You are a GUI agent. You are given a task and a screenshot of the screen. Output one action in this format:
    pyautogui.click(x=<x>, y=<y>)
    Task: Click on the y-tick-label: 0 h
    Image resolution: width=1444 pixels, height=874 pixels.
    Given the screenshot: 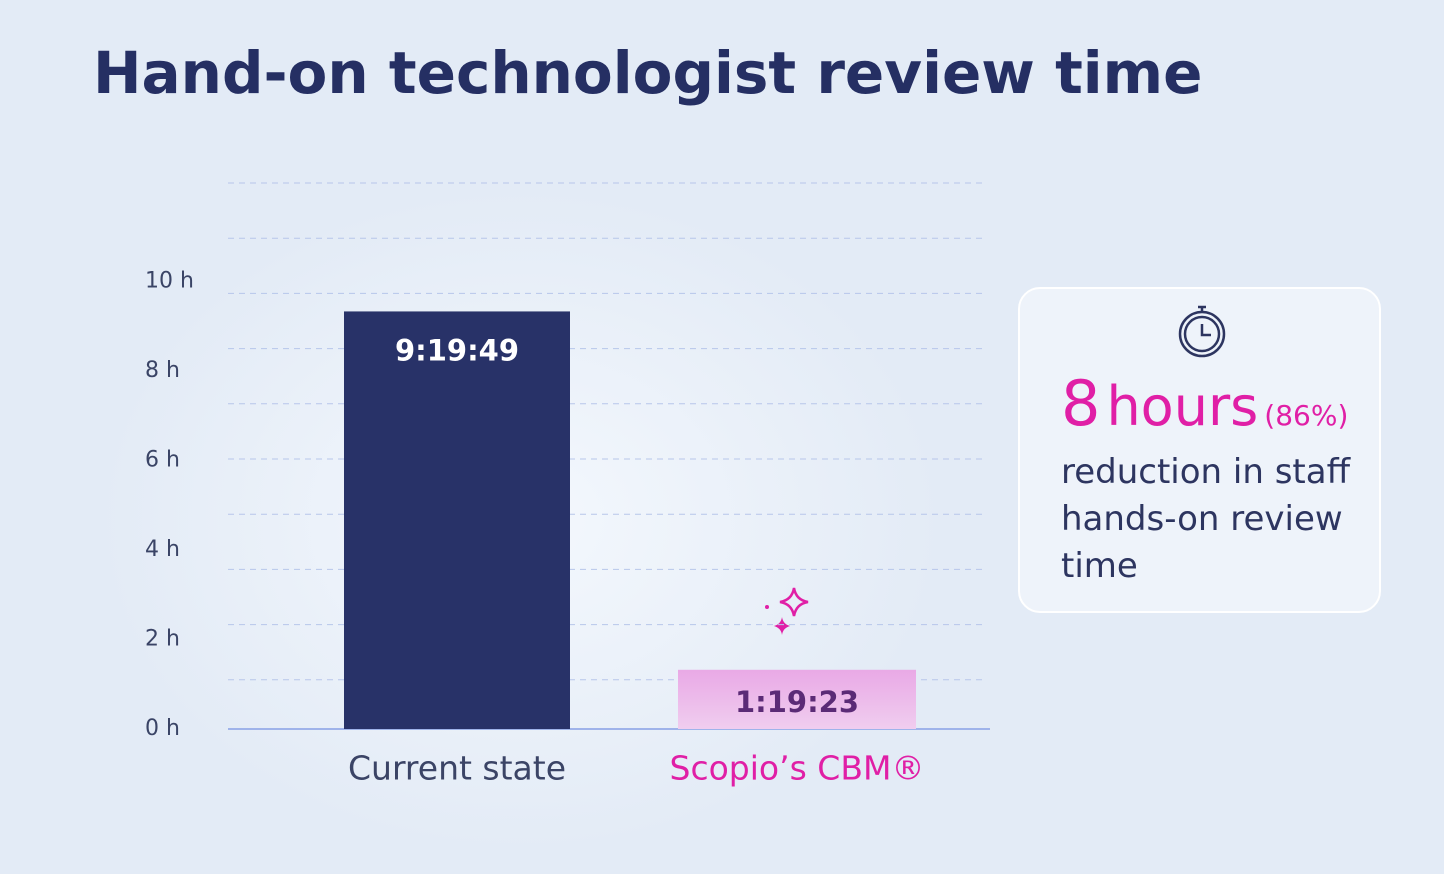 What is the action you would take?
    pyautogui.click(x=162, y=728)
    